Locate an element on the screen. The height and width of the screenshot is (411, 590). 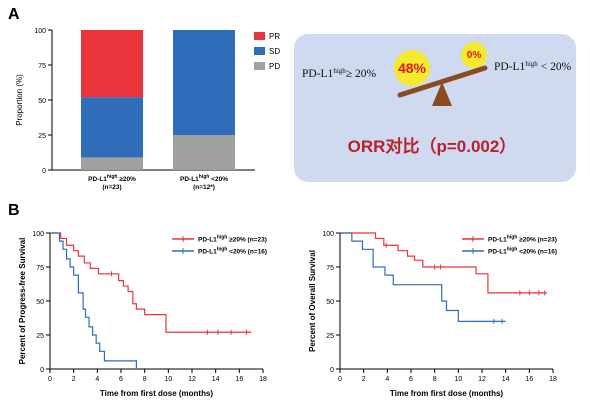
right-group-label: PD-L1high < 20% is located at coordinates (533, 66).